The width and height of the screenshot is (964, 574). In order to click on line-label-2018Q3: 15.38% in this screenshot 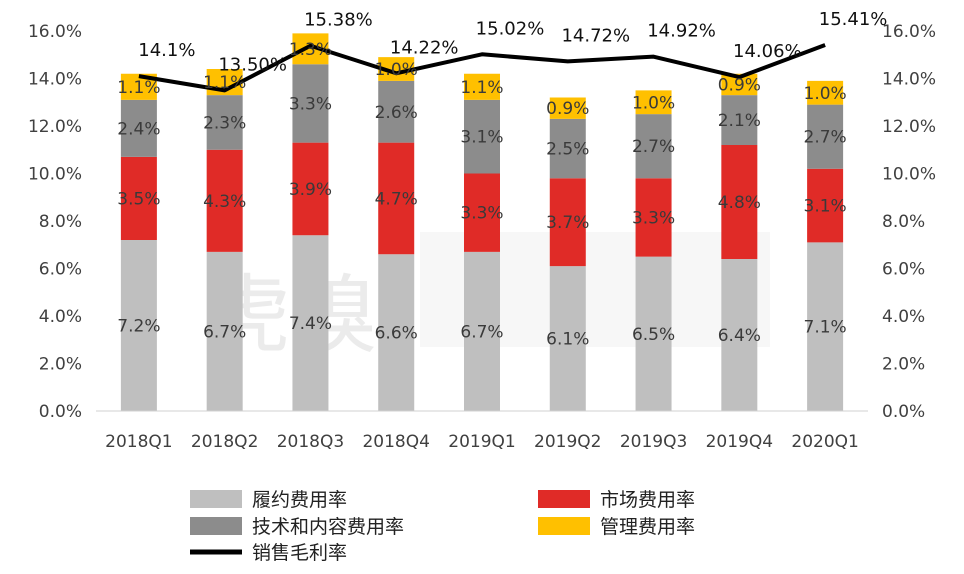, I will do `click(338, 20)`.